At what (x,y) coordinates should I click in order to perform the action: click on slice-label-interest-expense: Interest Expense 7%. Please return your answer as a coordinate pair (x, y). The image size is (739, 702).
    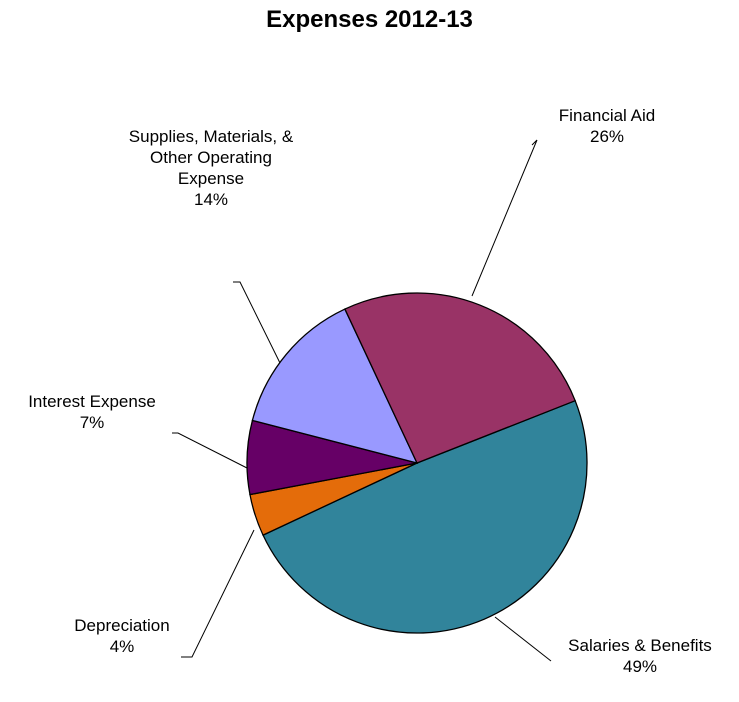
    Looking at the image, I should click on (92, 412).